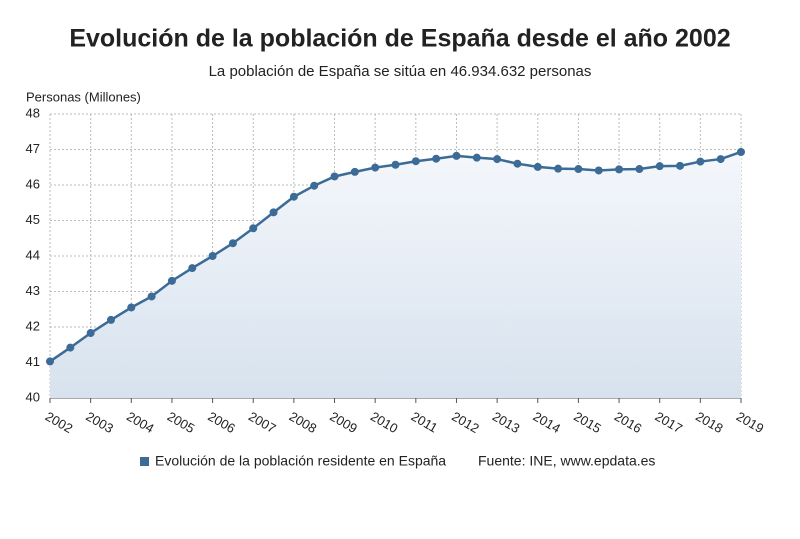 The width and height of the screenshot is (800, 539). Describe the element at coordinates (506, 422) in the screenshot. I see `x-tick-label: 2013` at that location.